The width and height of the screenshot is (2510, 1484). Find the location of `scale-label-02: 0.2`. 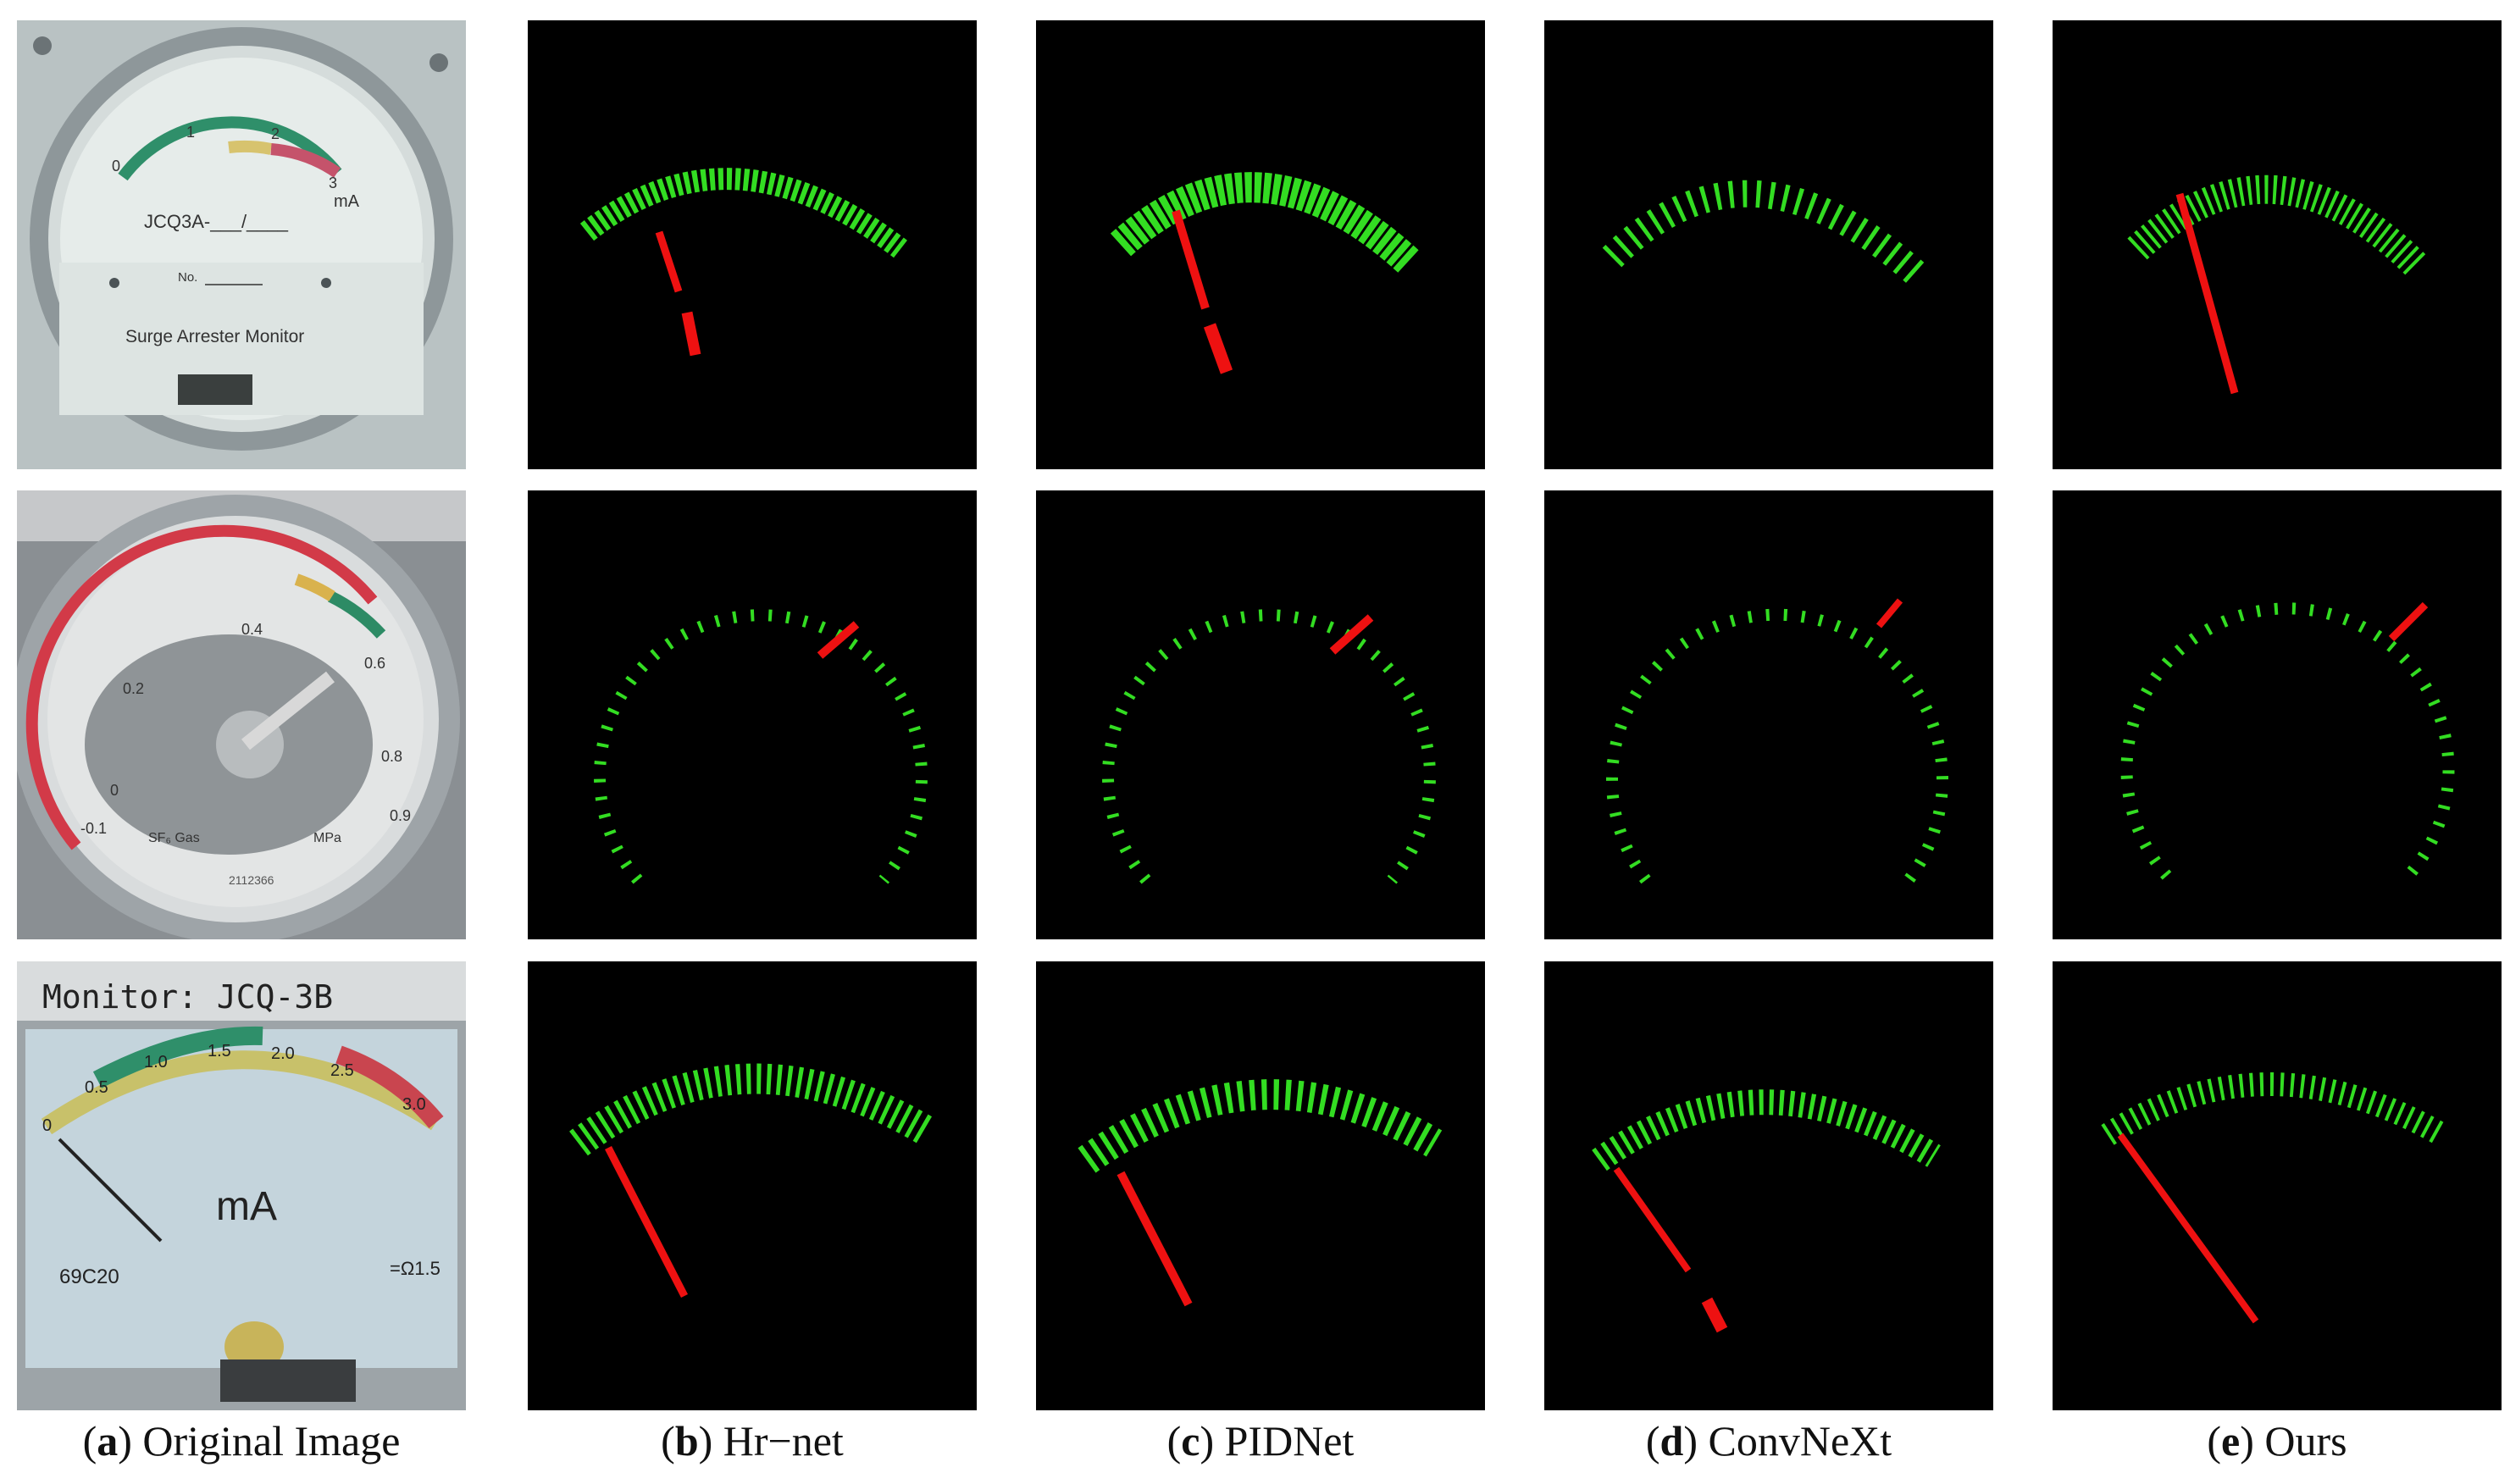

scale-label-02: 0.2 is located at coordinates (133, 688).